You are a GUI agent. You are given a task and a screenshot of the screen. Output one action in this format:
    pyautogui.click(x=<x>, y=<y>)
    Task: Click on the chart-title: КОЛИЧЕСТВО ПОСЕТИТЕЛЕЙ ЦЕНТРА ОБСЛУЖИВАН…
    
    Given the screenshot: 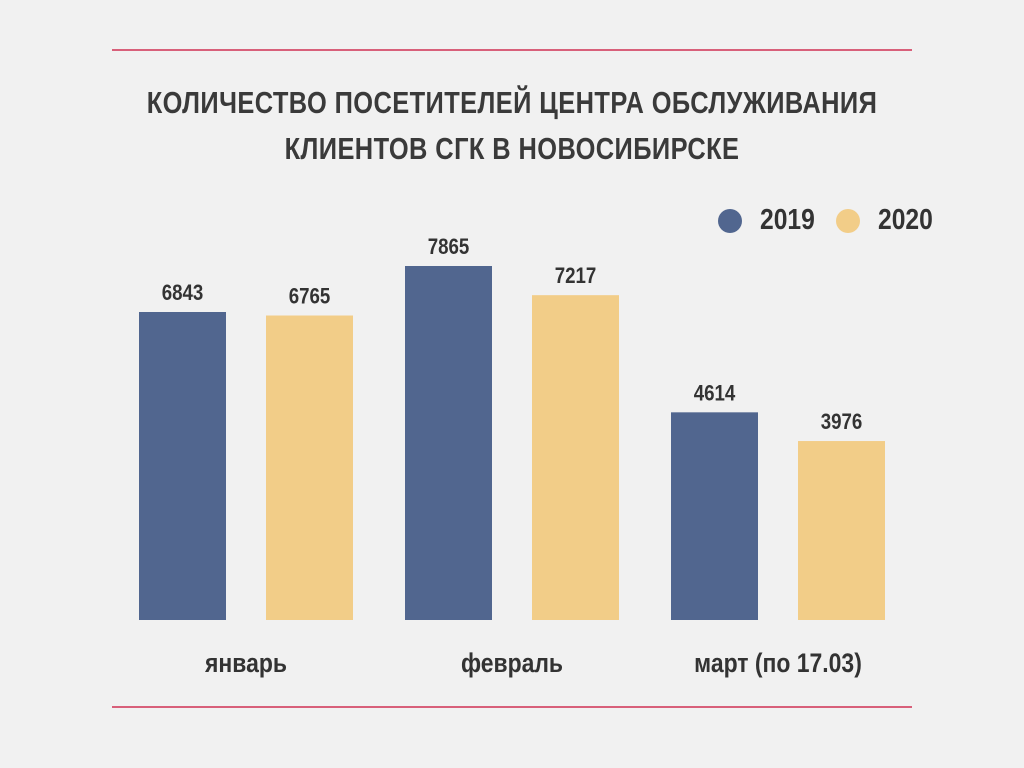 What is the action you would take?
    pyautogui.click(x=512, y=126)
    